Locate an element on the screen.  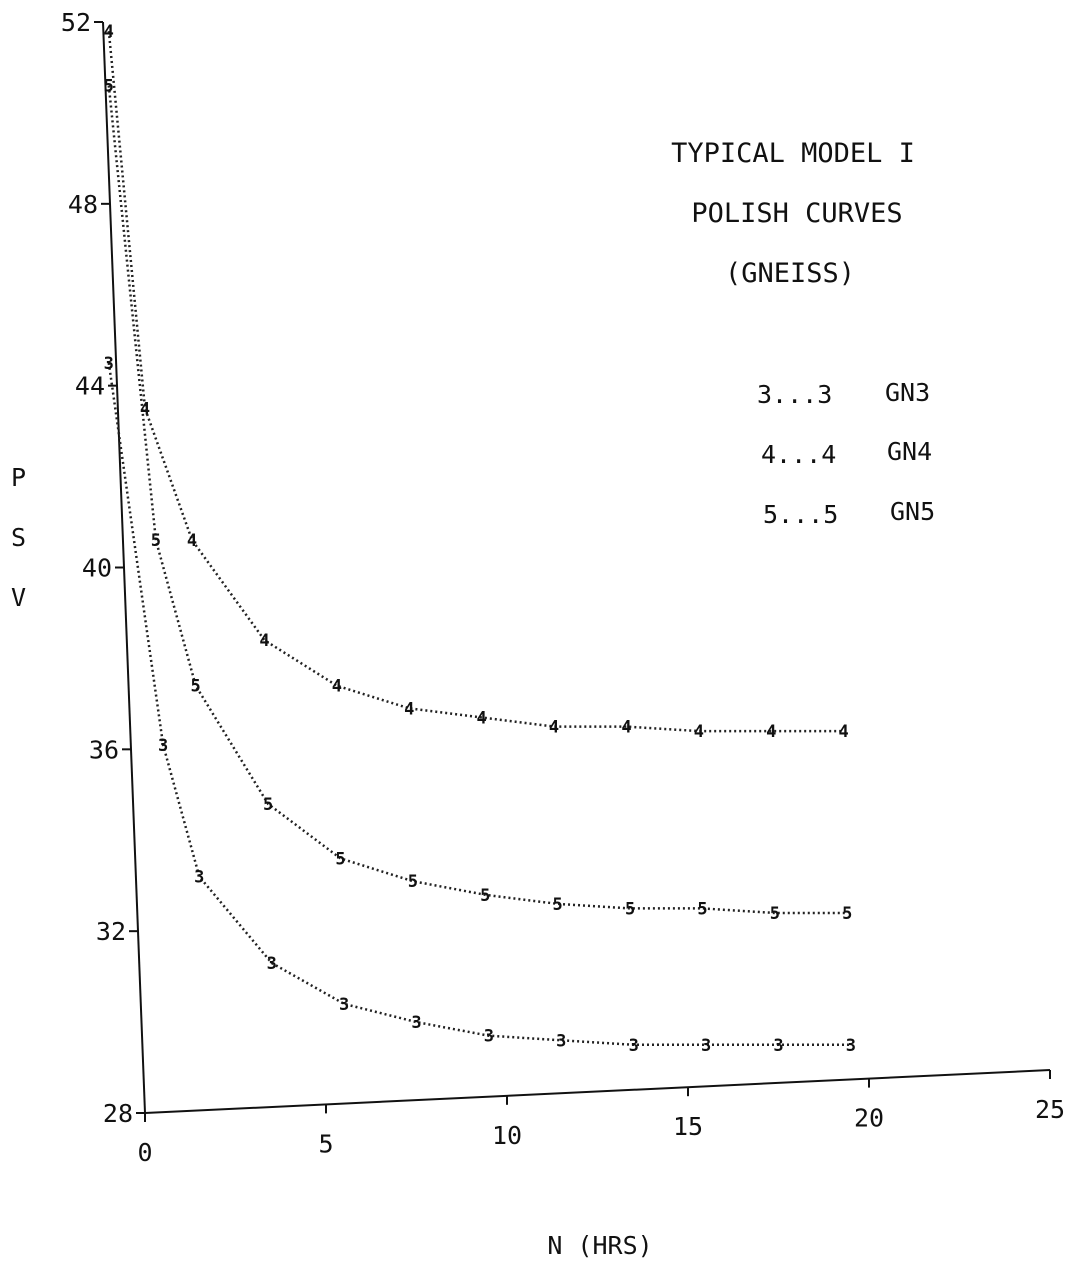
y-tick-label: 52 is located at coordinates (76, 22).